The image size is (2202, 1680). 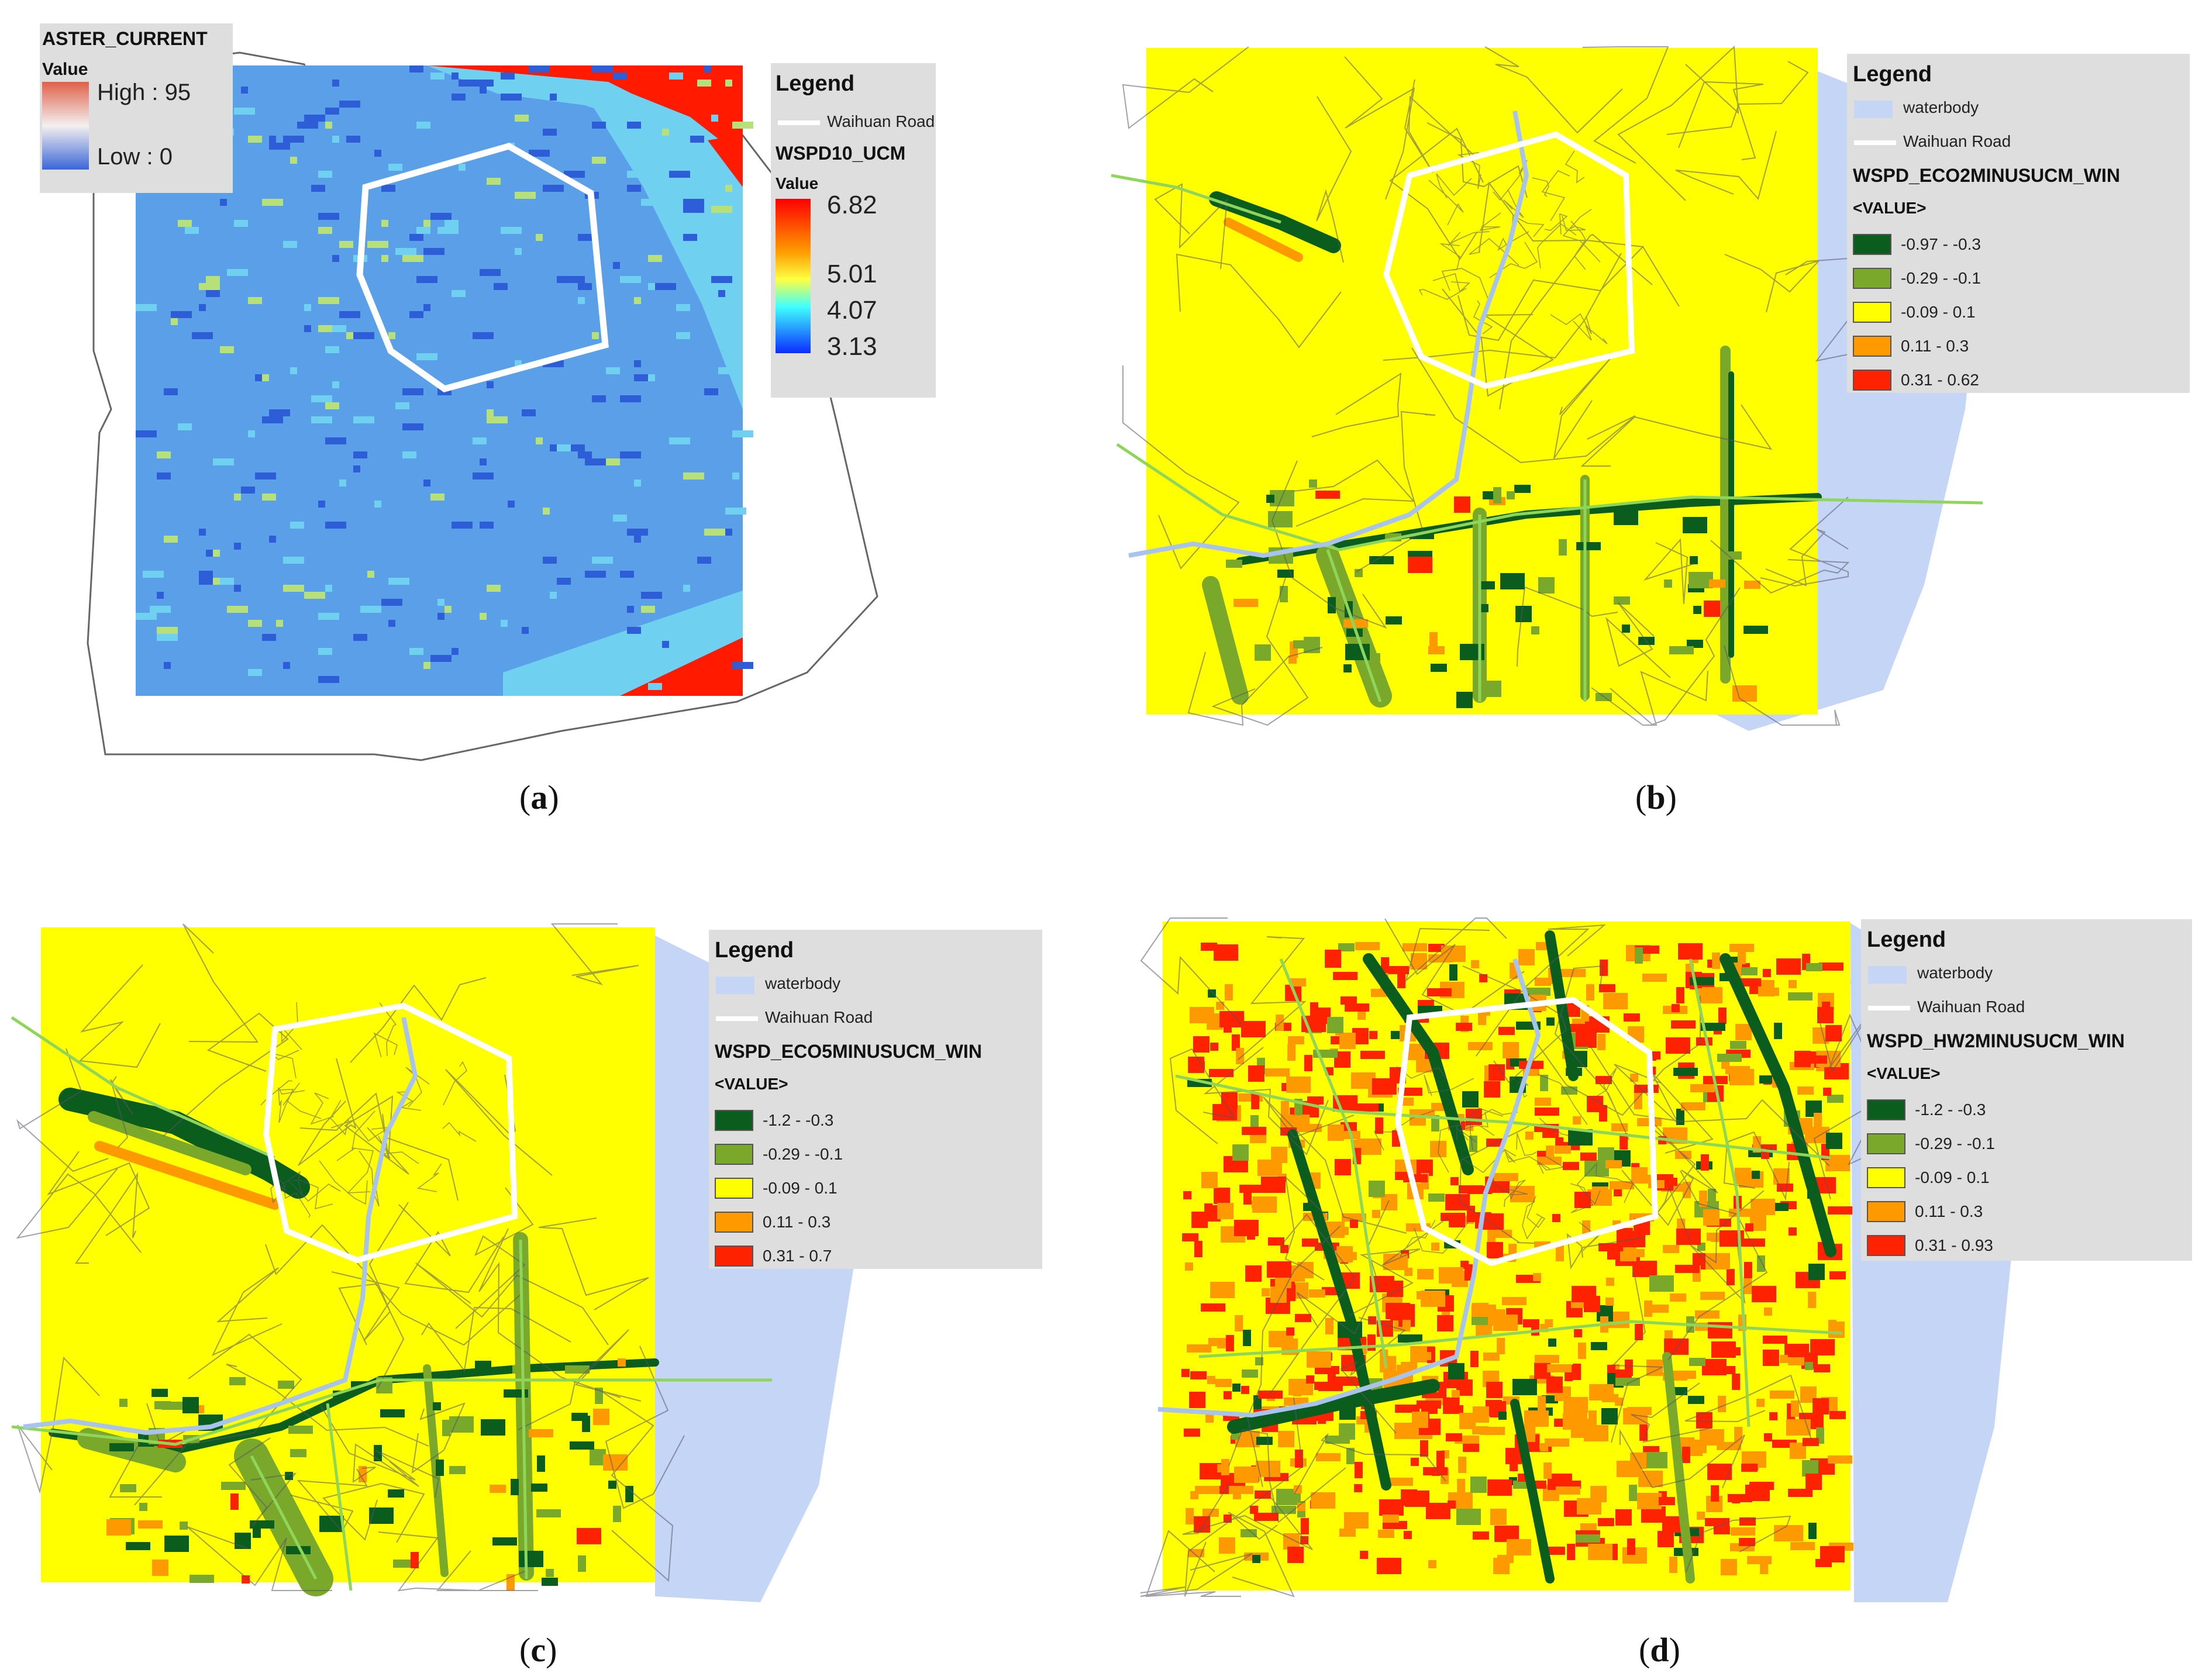 I want to click on legend-c-water-label: waterbody, so click(x=803, y=983).